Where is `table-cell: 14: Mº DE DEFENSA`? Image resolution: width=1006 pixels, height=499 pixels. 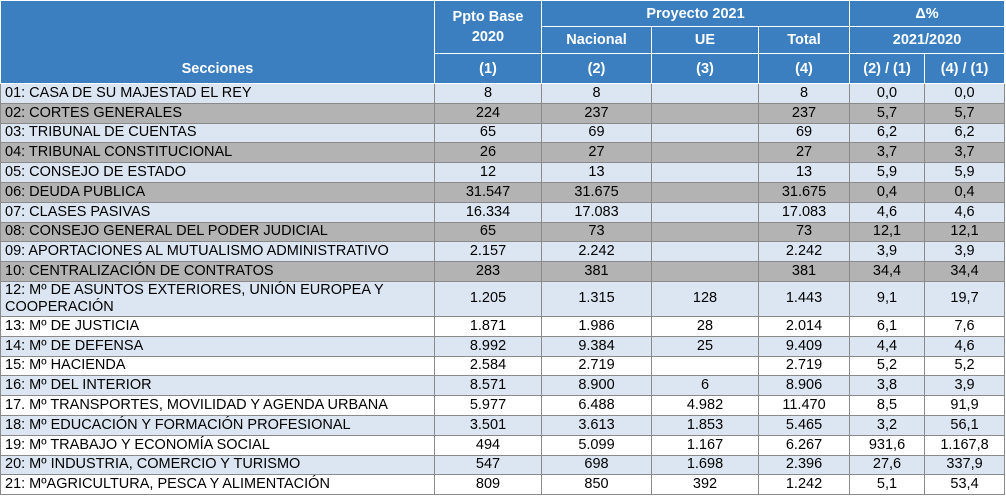
table-cell: 14: Mº DE DEFENSA is located at coordinates (217, 346).